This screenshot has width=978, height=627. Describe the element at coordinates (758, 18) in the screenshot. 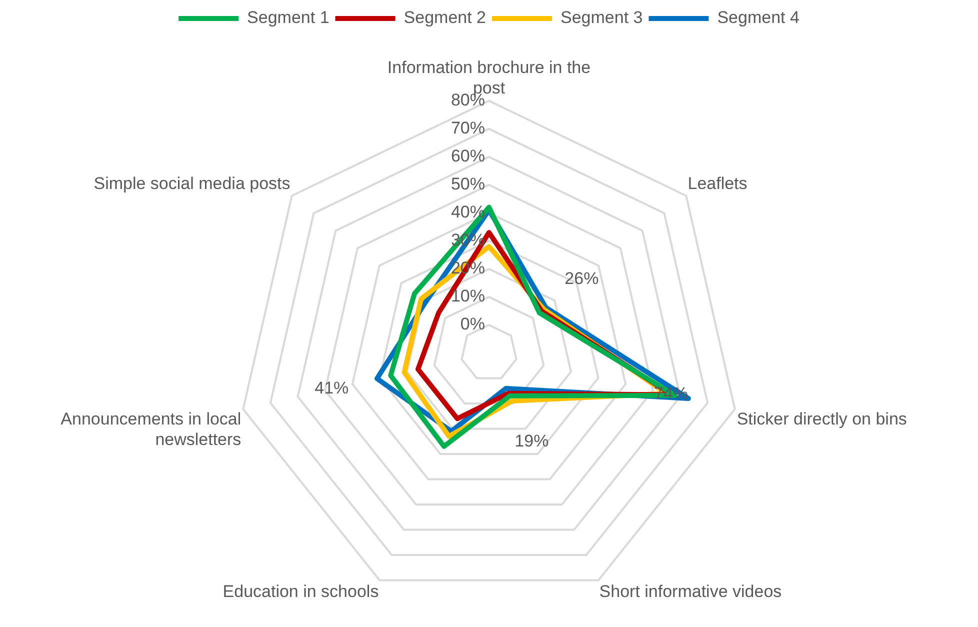

I see `legend-label: Segment 4` at that location.